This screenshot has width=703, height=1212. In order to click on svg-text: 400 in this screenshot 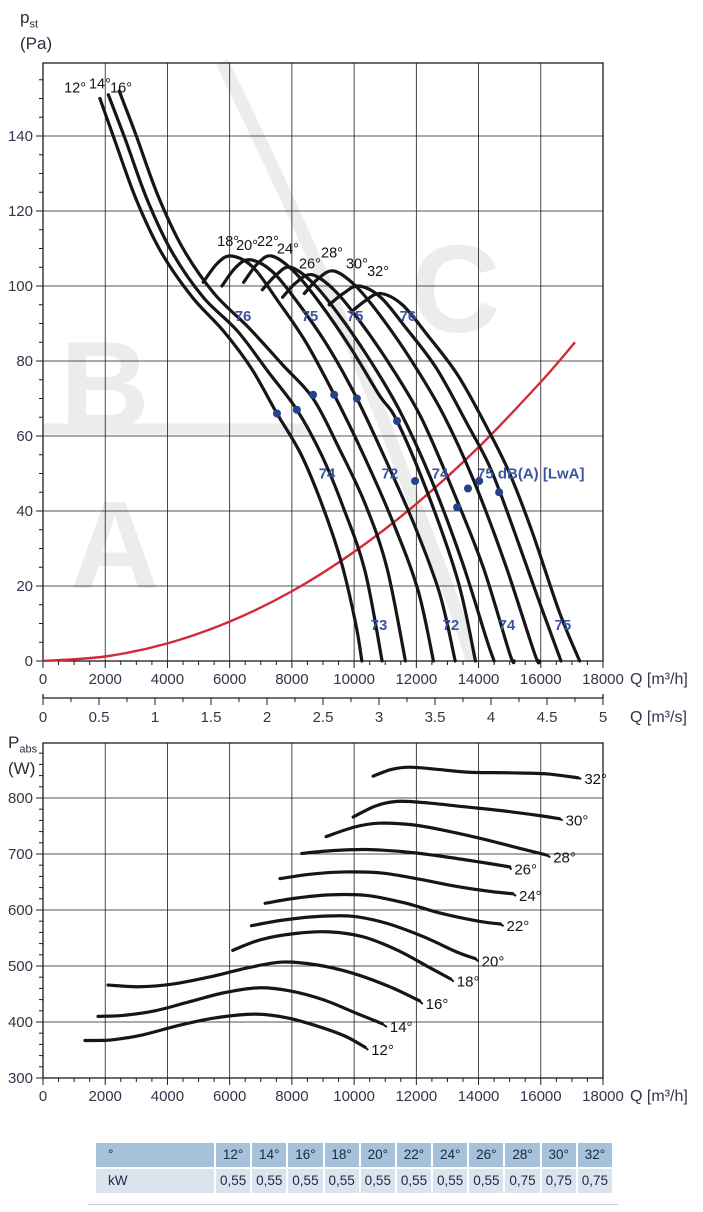, I will do `click(20, 1022)`.